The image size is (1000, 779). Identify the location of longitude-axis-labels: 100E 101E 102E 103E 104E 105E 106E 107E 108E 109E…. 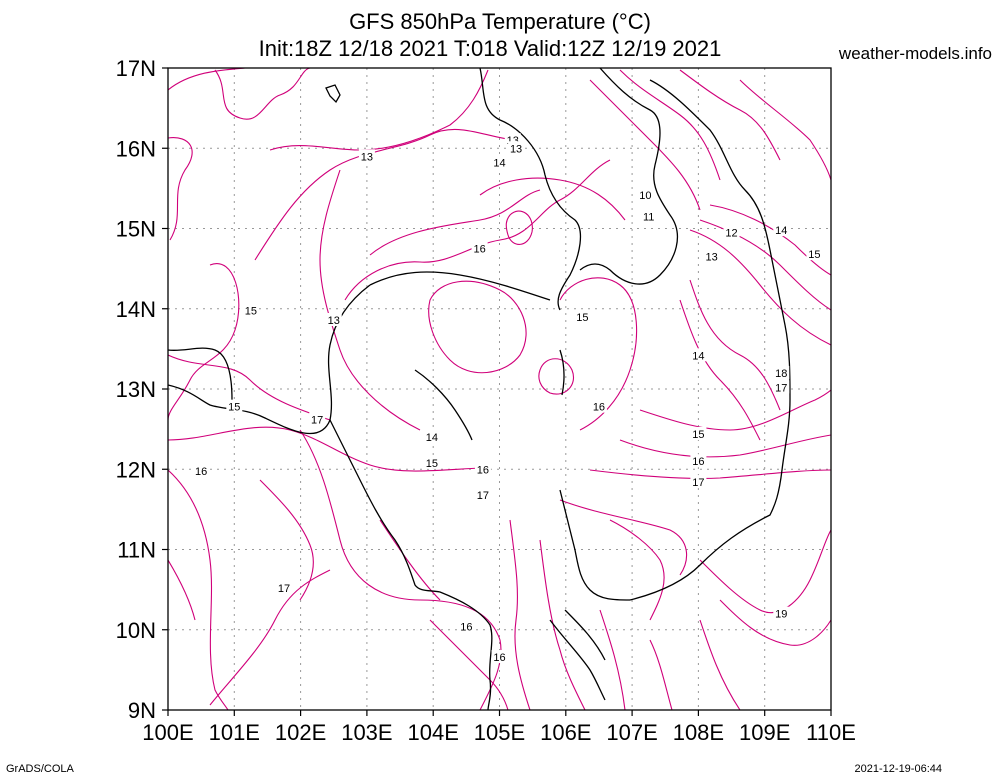
(499, 727).